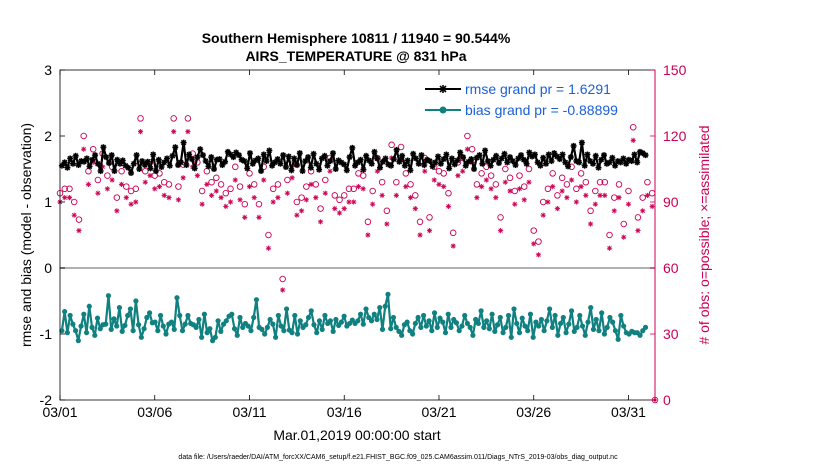  Describe the element at coordinates (671, 202) in the screenshot. I see `right-y-tick-label: 90` at that location.